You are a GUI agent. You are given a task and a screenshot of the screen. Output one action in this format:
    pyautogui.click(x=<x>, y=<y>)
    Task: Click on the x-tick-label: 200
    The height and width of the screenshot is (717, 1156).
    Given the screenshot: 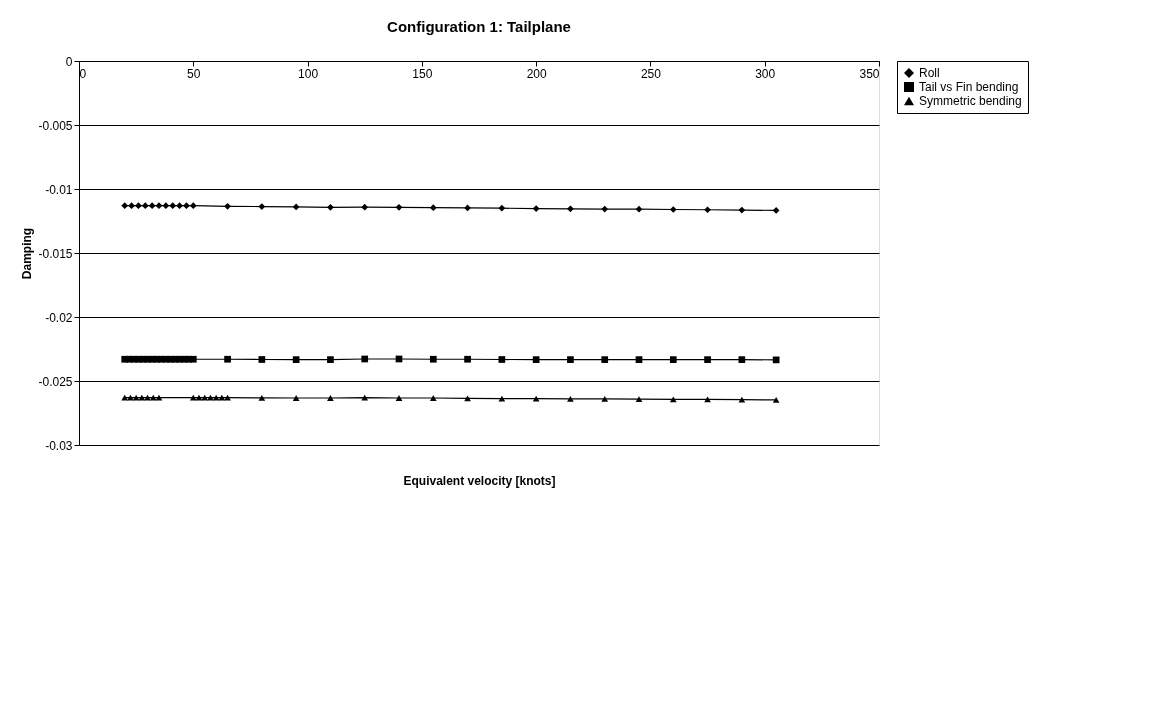 What is the action you would take?
    pyautogui.click(x=536, y=73)
    